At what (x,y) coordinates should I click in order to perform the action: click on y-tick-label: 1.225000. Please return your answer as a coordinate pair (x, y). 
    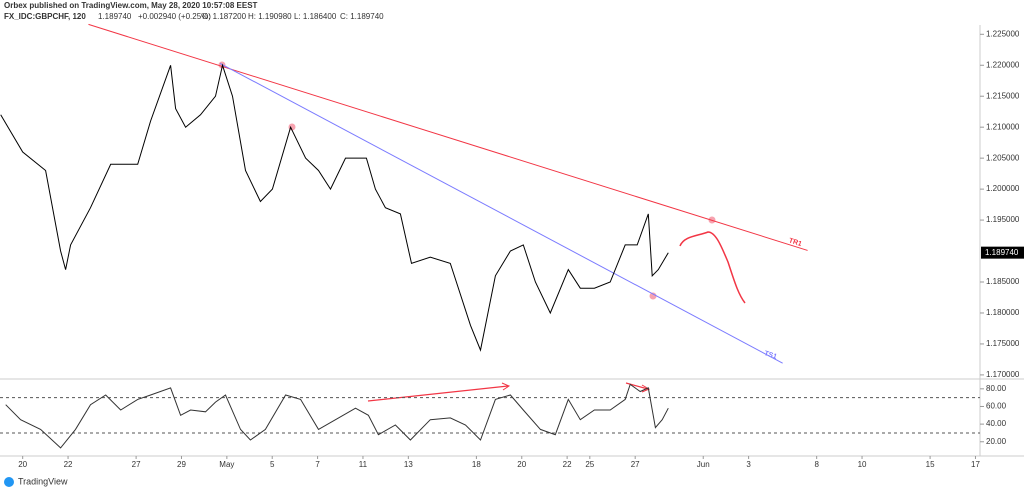
    Looking at the image, I should click on (1003, 33).